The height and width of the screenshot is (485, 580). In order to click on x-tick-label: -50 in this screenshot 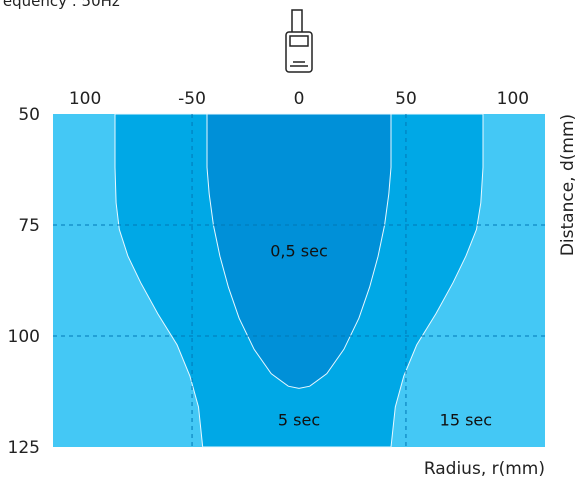, I will do `click(192, 99)`.